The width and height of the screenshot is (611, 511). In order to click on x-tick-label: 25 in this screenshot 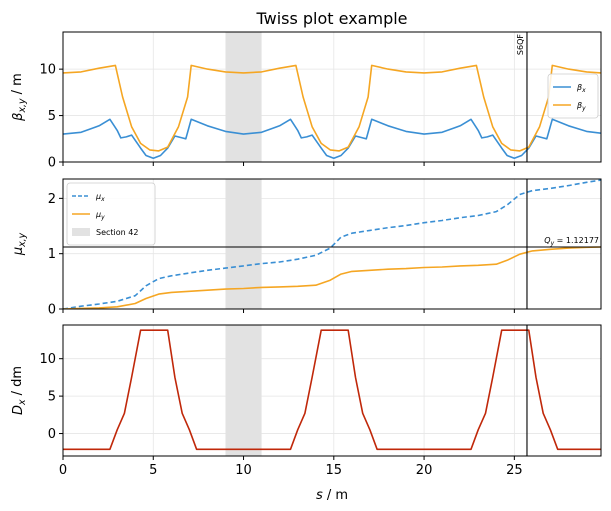, I will do `click(514, 470)`.